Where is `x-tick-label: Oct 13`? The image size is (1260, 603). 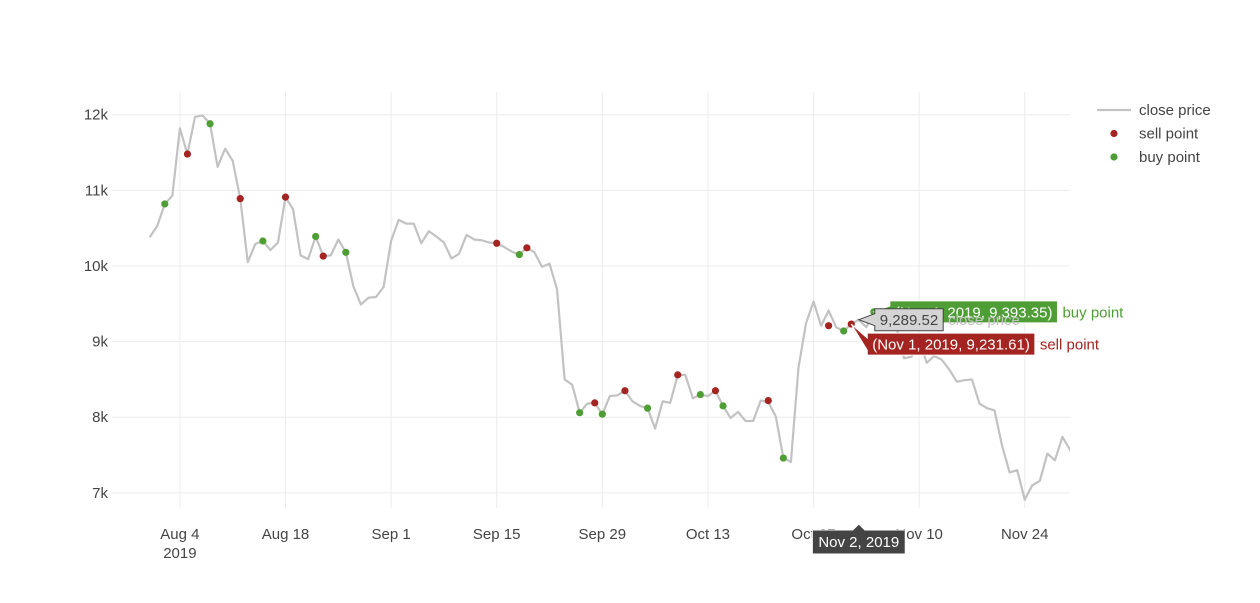 x-tick-label: Oct 13 is located at coordinates (708, 534).